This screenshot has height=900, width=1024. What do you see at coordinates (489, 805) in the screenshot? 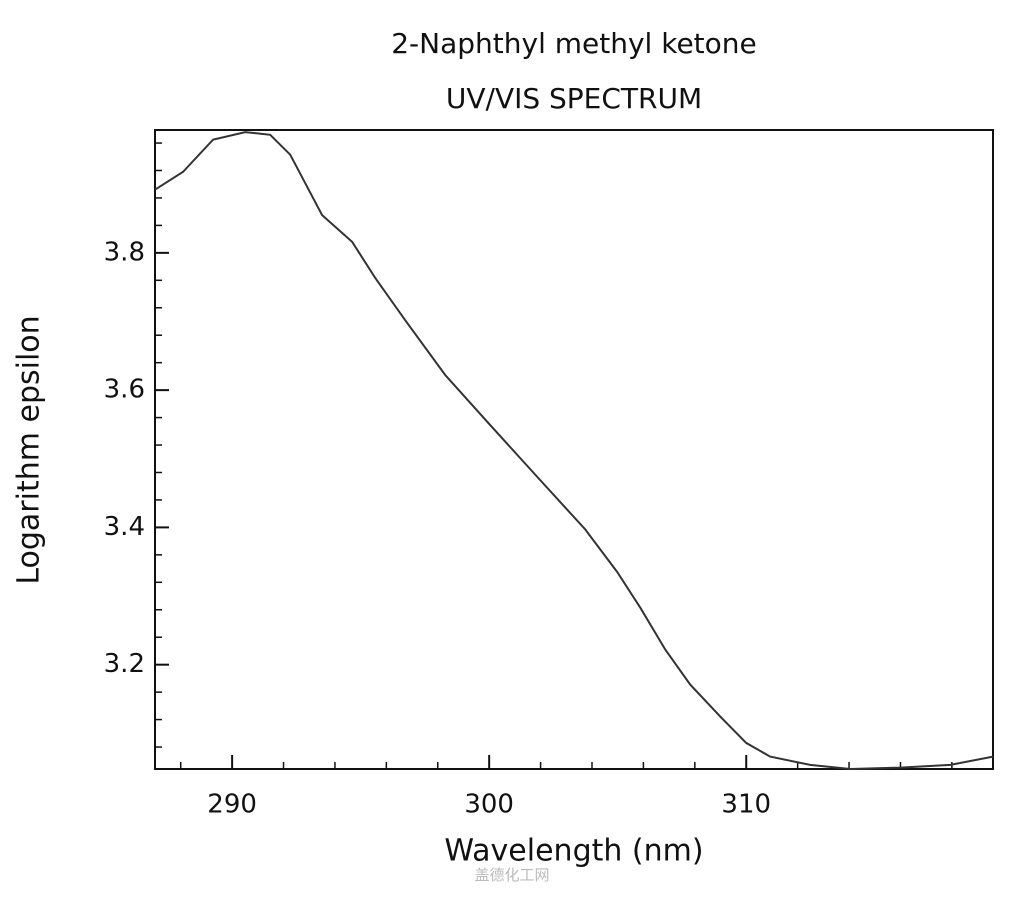
I see `x-tick-label: 300` at bounding box center [489, 805].